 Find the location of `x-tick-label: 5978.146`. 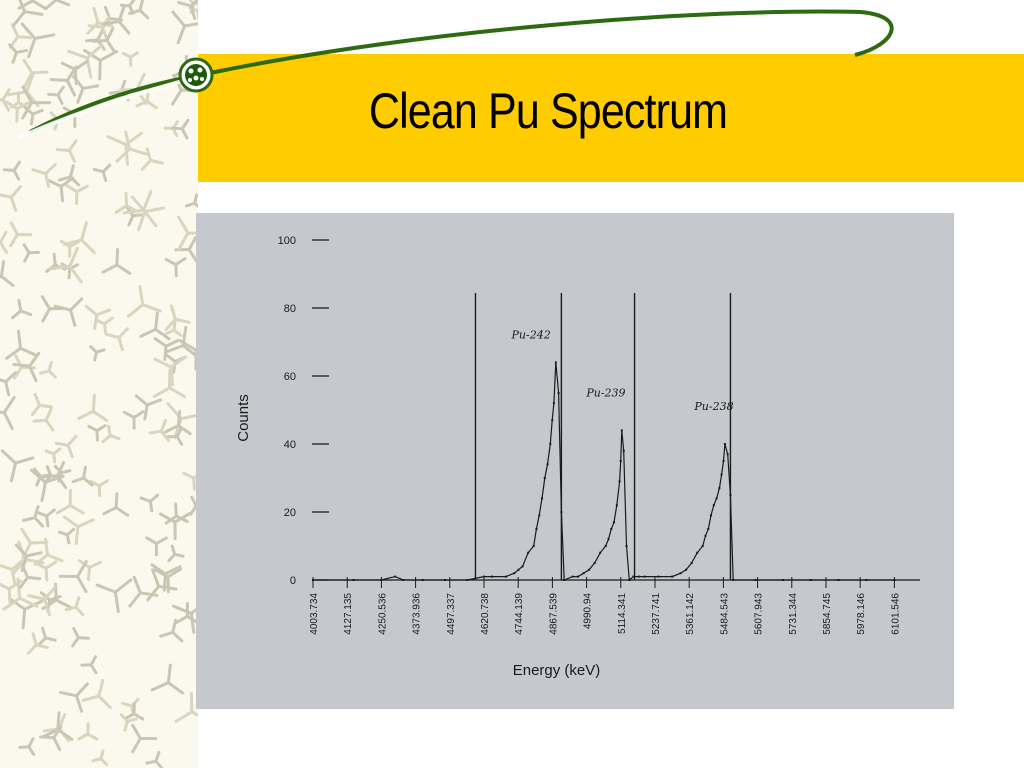

x-tick-label: 5978.146 is located at coordinates (861, 614).